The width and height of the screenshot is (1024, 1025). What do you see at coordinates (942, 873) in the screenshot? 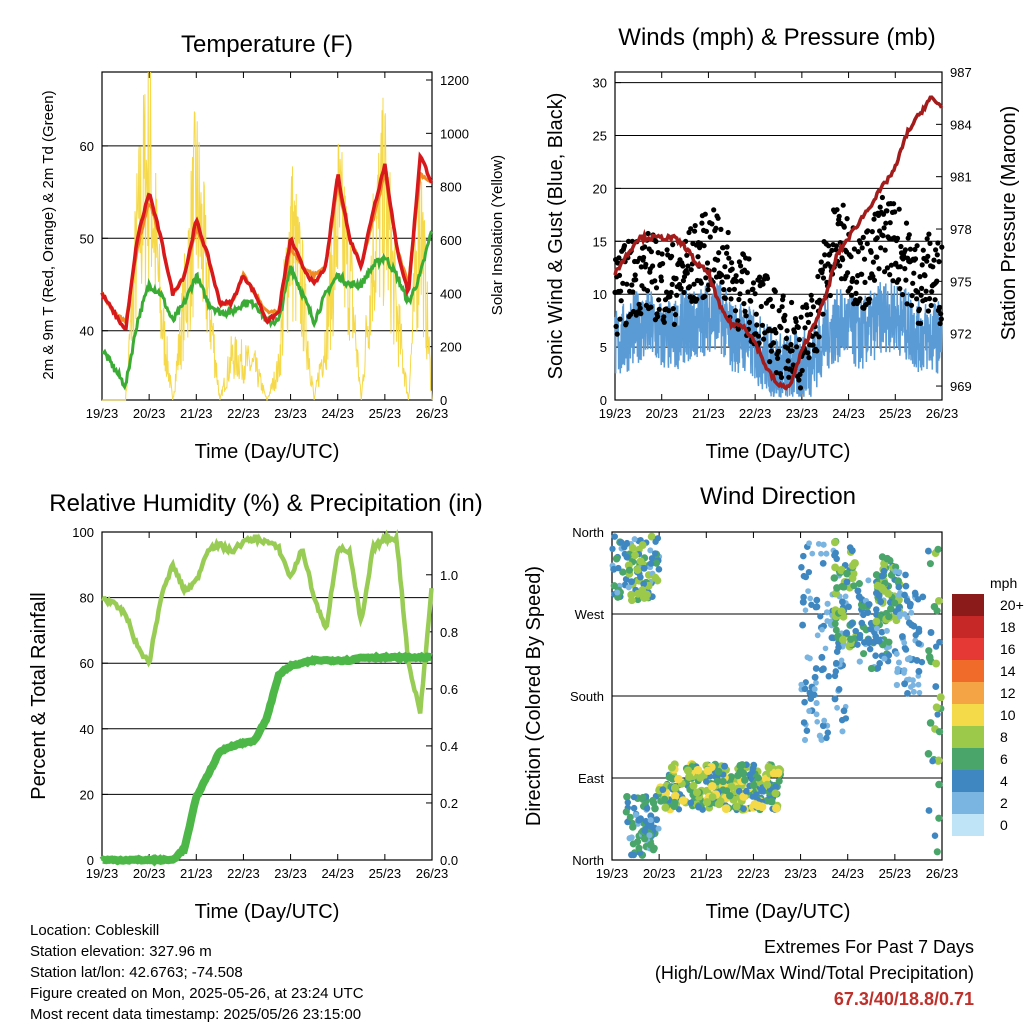
I see `x-tick-label: 26/23` at bounding box center [942, 873].